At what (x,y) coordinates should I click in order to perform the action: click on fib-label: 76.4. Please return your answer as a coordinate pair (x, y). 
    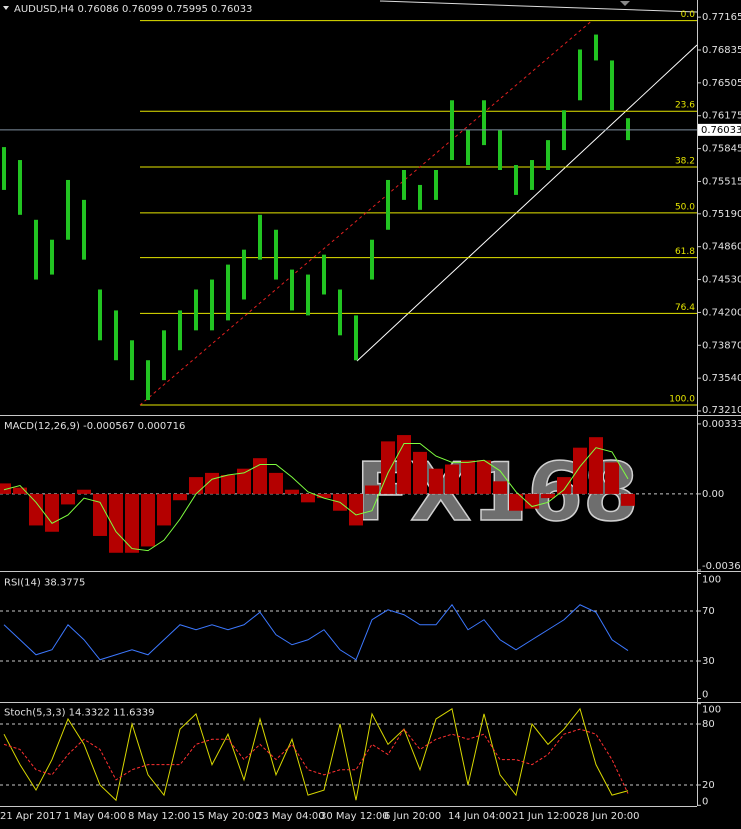
    Looking at the image, I should click on (685, 308).